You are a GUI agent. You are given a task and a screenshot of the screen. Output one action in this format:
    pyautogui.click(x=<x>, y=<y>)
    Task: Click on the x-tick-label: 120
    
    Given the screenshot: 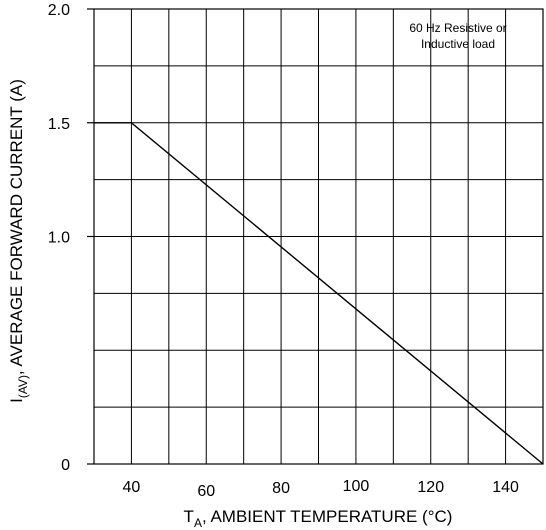 What is the action you would take?
    pyautogui.click(x=430, y=487)
    